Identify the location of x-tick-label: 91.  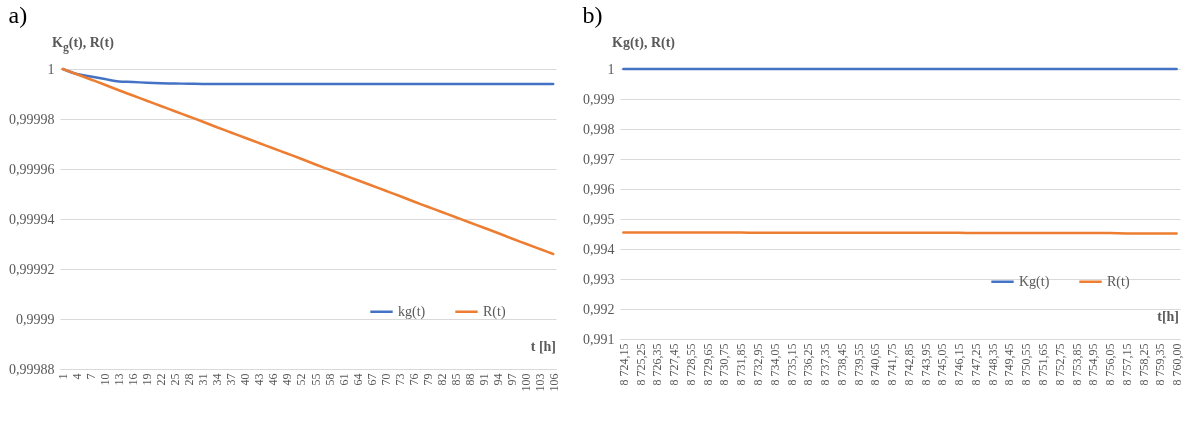
(483, 379).